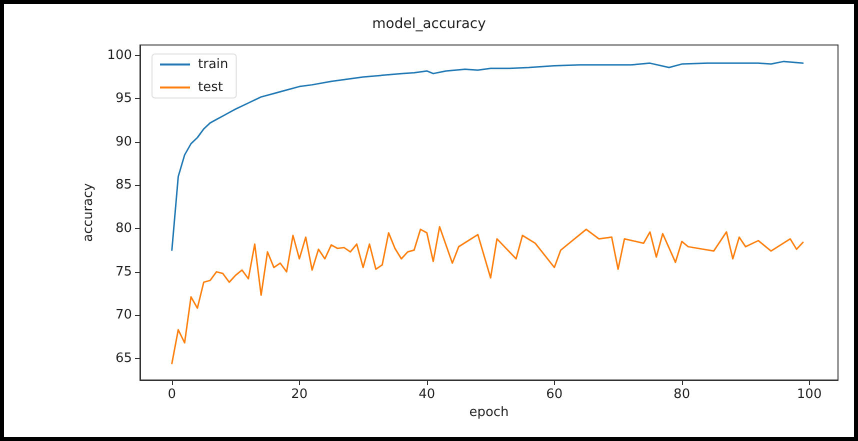 The width and height of the screenshot is (858, 441). What do you see at coordinates (682, 394) in the screenshot?
I see `x-tick-label: 80` at bounding box center [682, 394].